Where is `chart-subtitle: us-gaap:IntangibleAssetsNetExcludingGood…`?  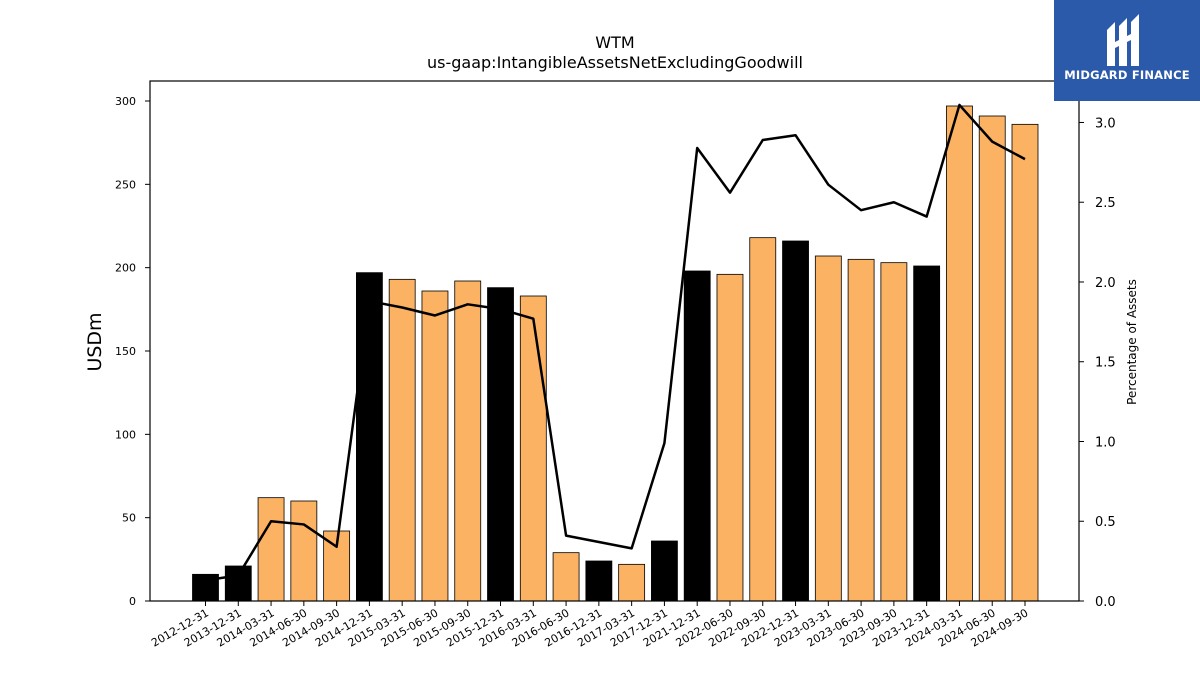 chart-subtitle: us-gaap:IntangibleAssetsNetExcludingGood… is located at coordinates (615, 62).